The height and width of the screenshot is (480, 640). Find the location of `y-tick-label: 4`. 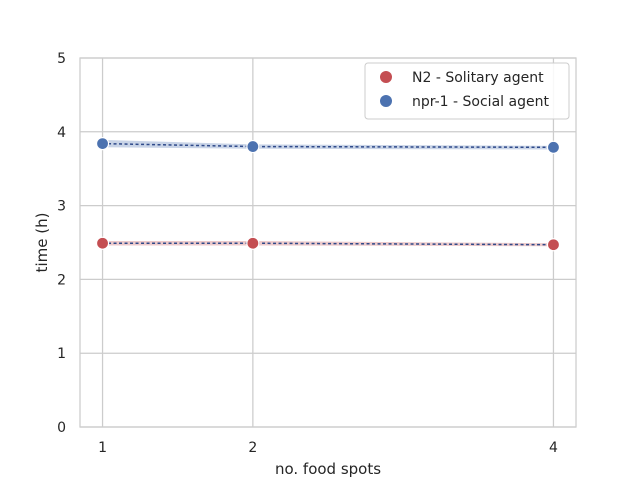

y-tick-label: 4 is located at coordinates (61, 133).